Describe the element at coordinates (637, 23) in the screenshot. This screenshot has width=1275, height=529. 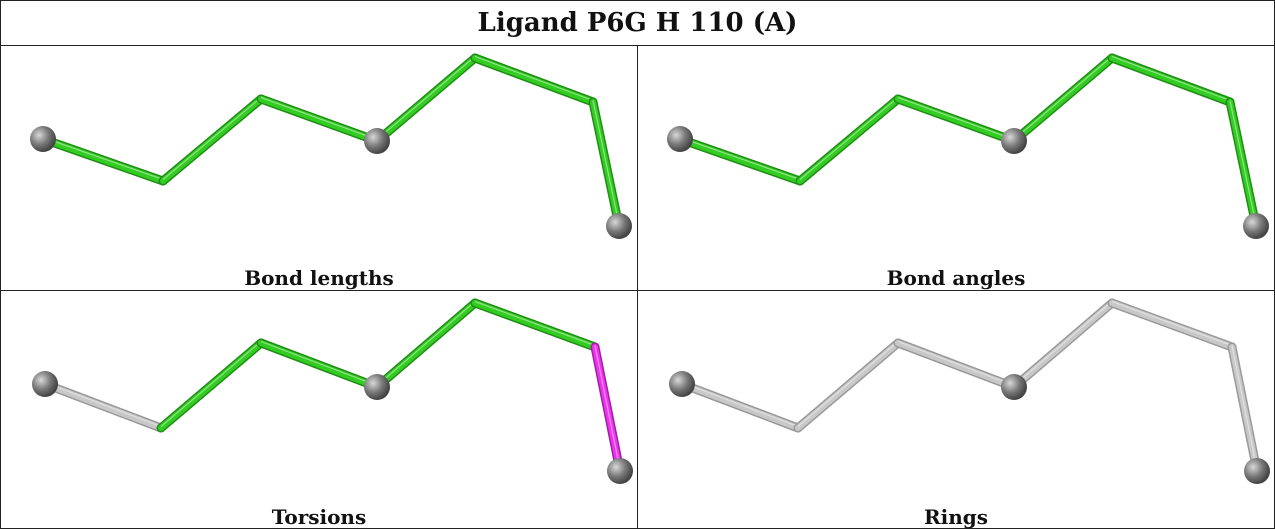
I see `ligand-title: Ligand P6G H 110 (A)` at that location.